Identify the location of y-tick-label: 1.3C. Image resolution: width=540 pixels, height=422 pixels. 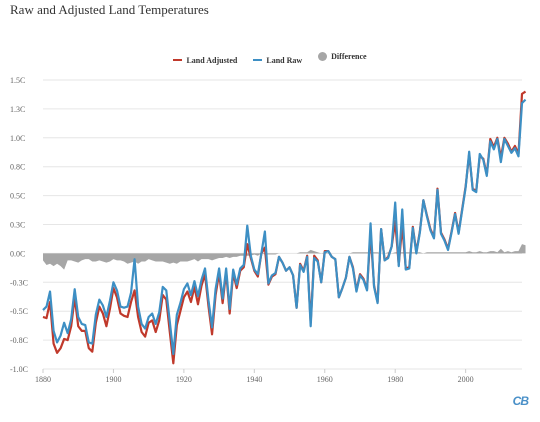
(17, 109).